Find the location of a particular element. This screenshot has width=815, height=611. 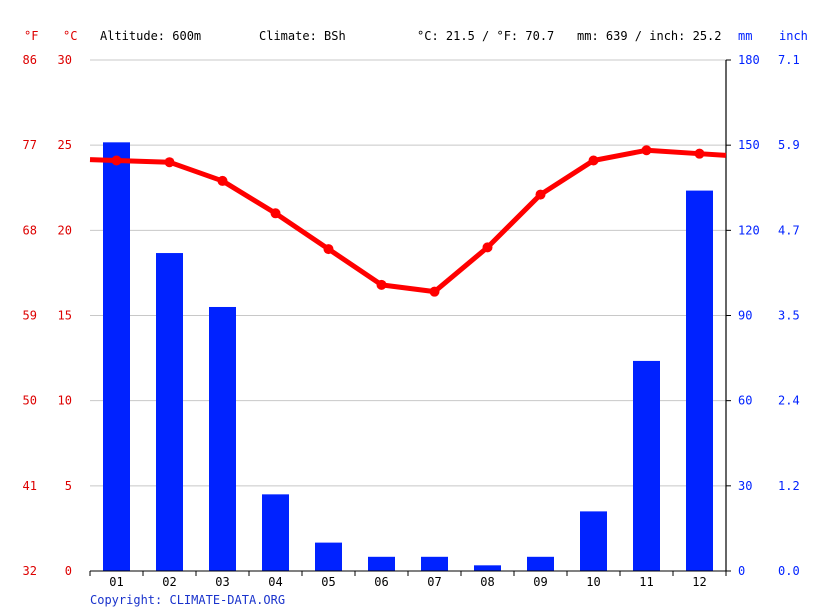

fahrenheit-tick-label: 59 is located at coordinates (30, 316).